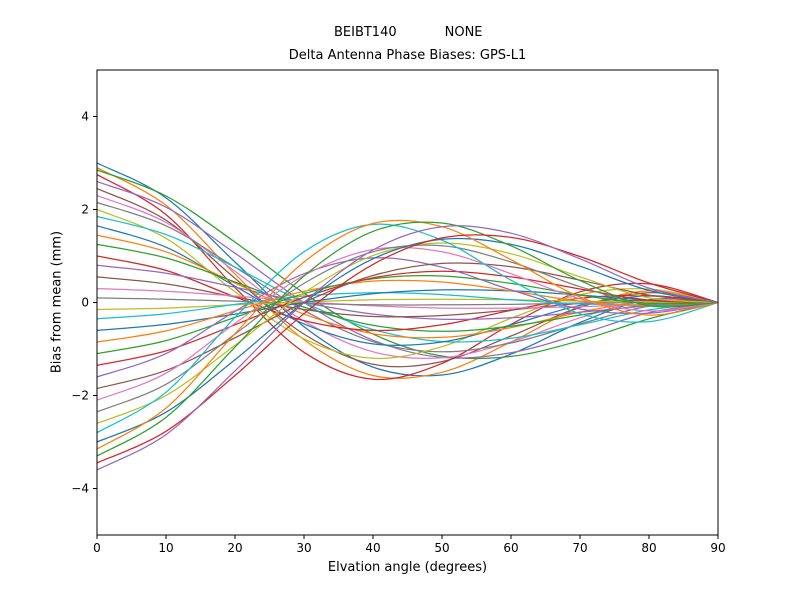 Image resolution: width=800 pixels, height=600 pixels. I want to click on x-tick-label: 10, so click(165, 548).